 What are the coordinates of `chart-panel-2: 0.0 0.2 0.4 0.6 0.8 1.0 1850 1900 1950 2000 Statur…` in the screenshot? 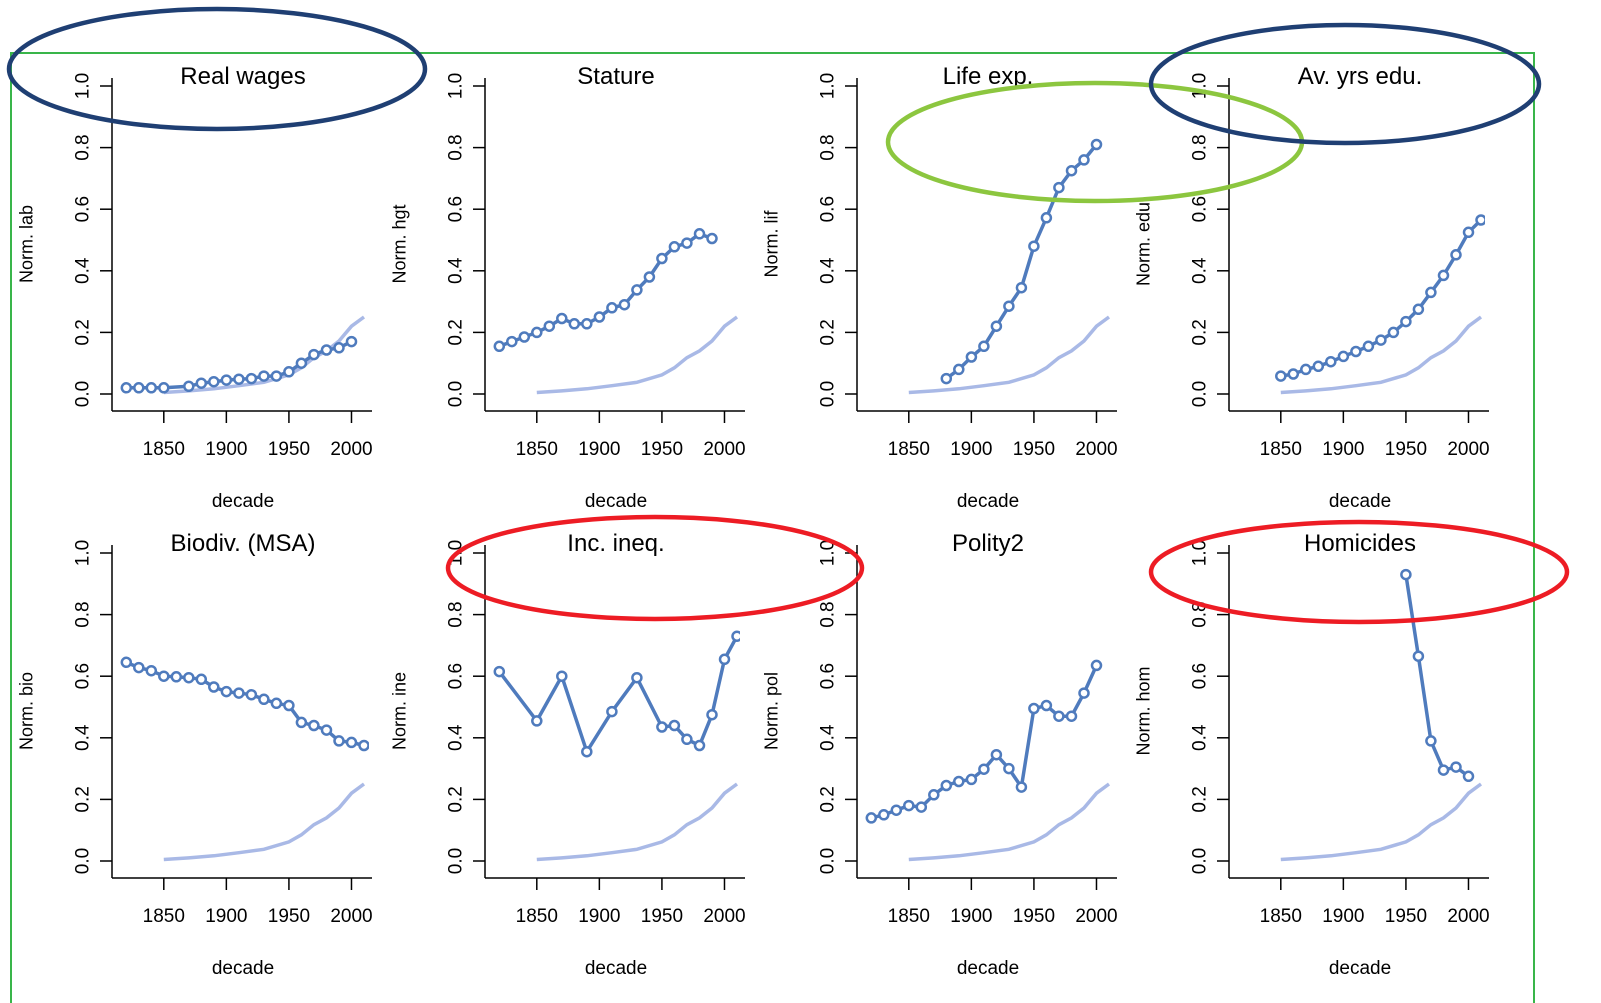 It's located at (567, 287).